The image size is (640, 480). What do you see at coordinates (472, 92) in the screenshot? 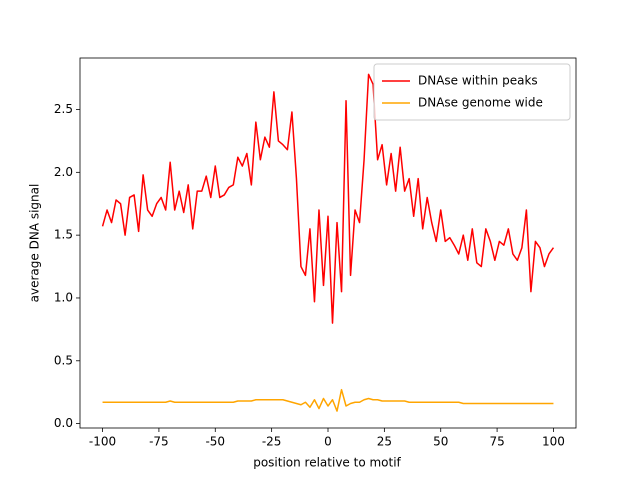
I see `legend-box` at bounding box center [472, 92].